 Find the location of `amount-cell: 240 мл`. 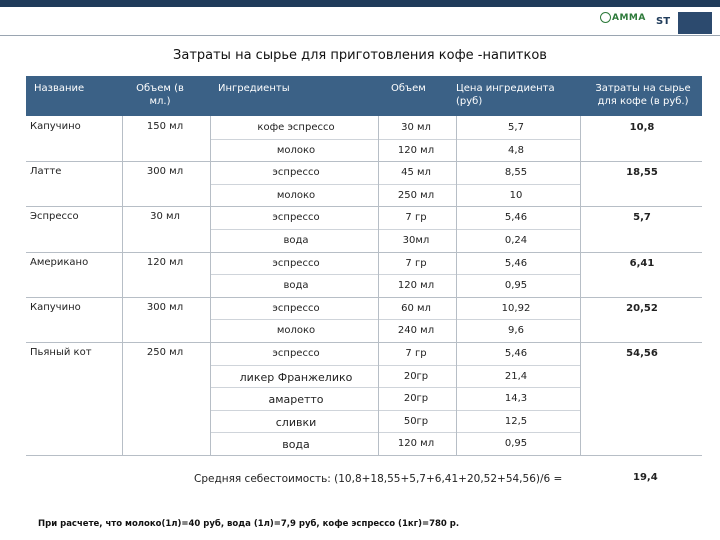

amount-cell: 240 мл is located at coordinates (416, 331).